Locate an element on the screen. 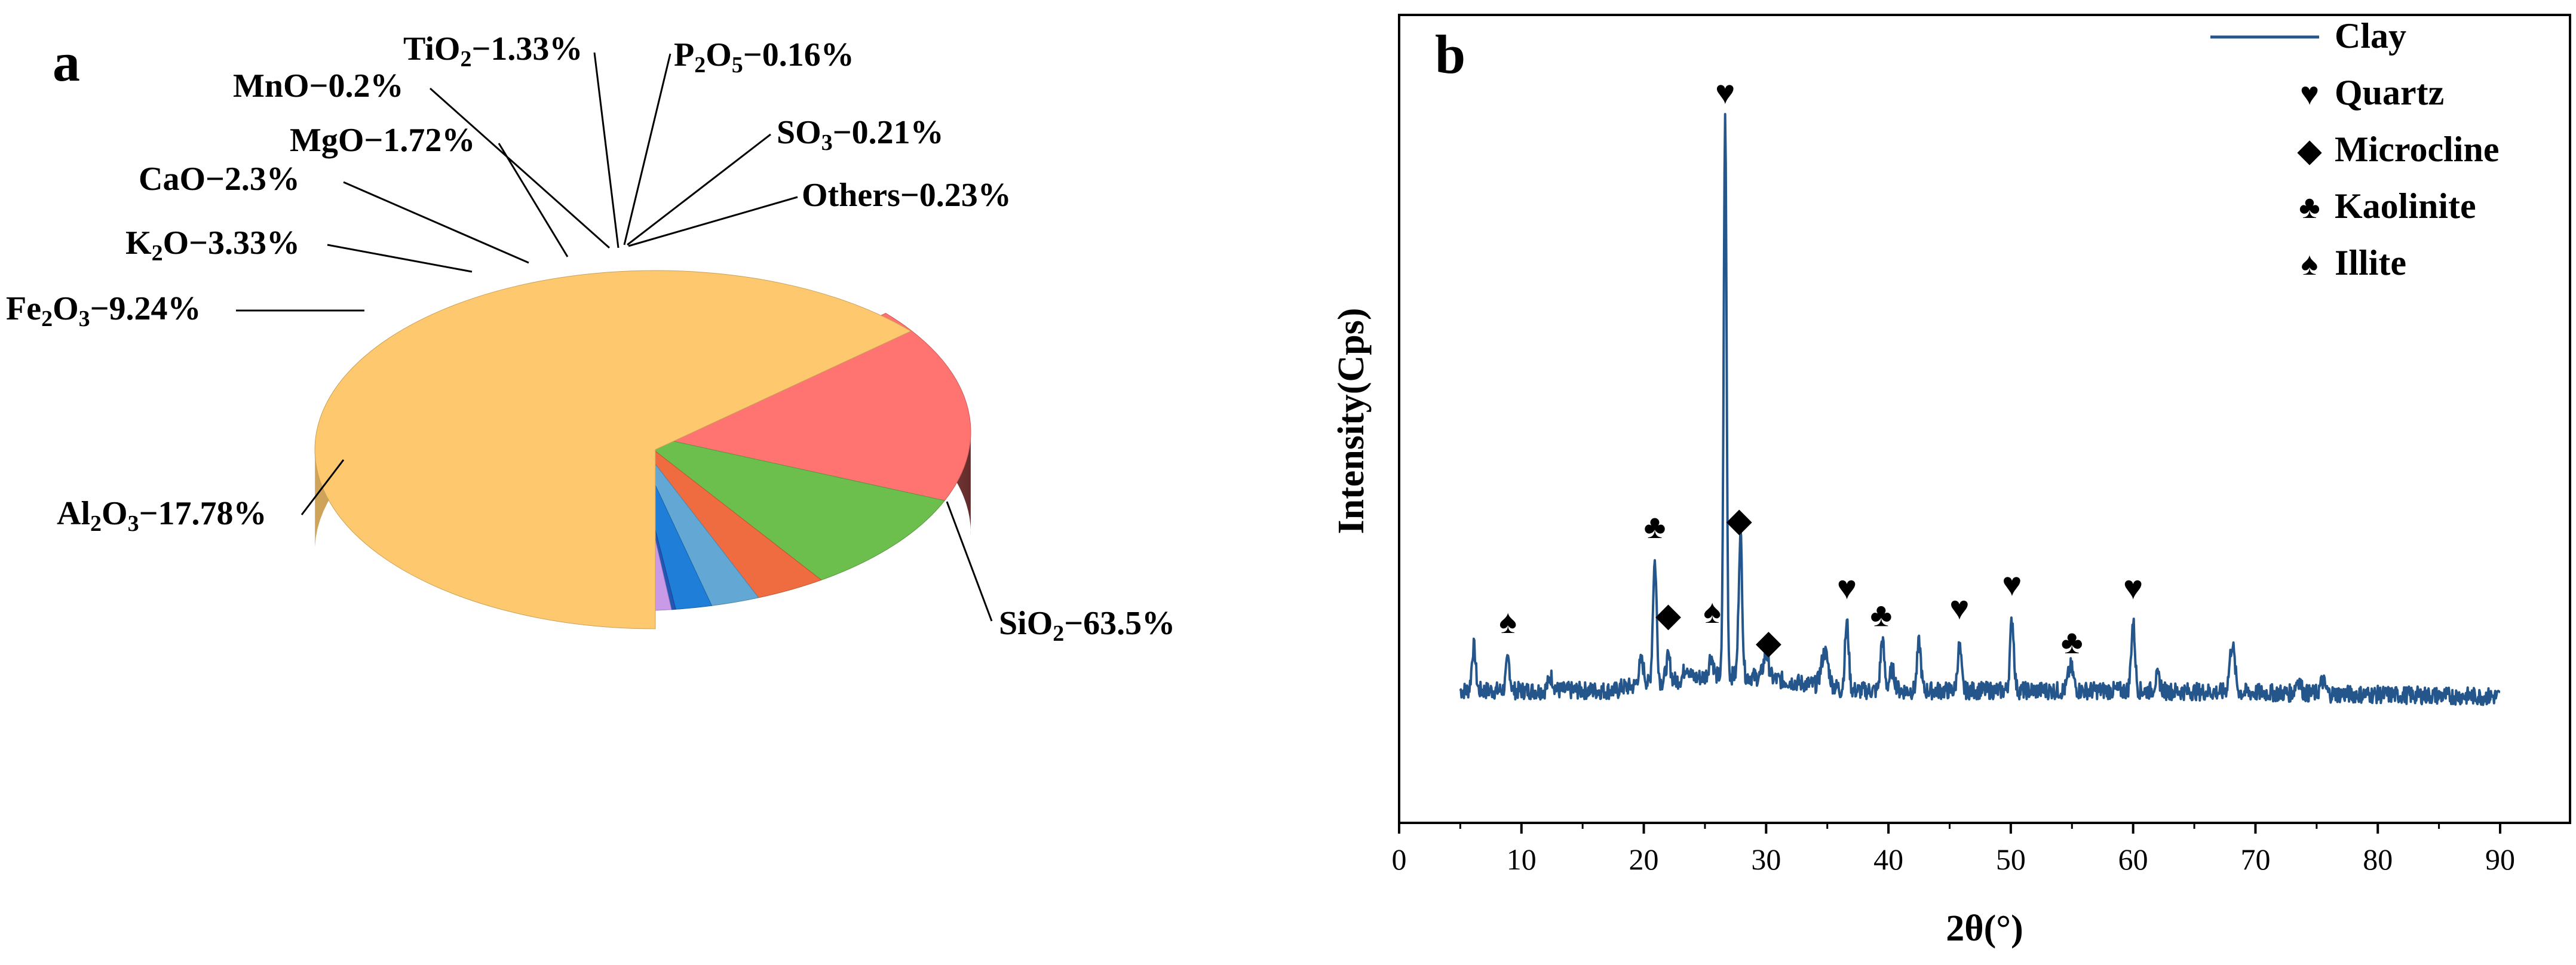 Image resolution: width=2576 pixels, height=965 pixels. leader-line-so3 is located at coordinates (699, 189).